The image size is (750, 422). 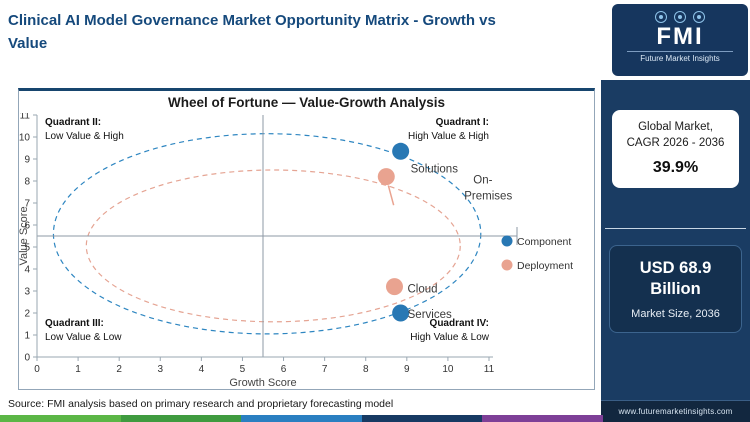 What do you see at coordinates (482, 181) in the screenshot?
I see `point-label: On-` at bounding box center [482, 181].